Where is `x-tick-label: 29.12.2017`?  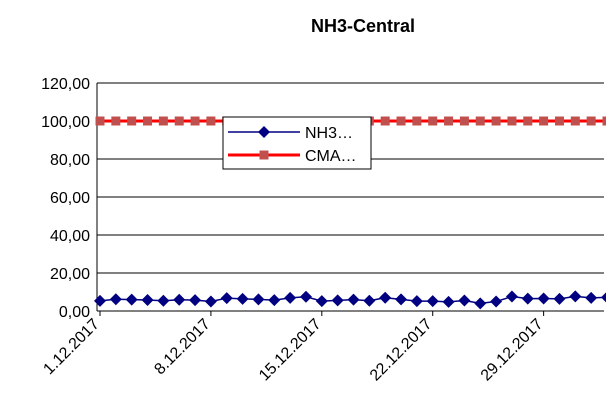
x-tick-label: 29.12.2017 is located at coordinates (512, 350).